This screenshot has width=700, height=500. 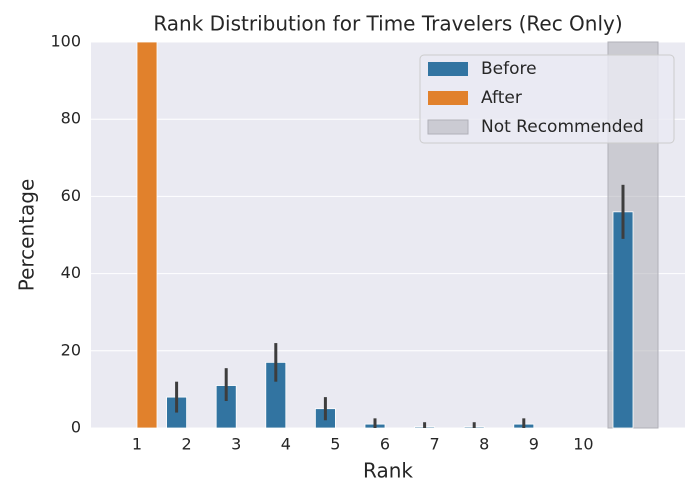 I want to click on x-tick-label: 5, so click(x=335, y=444).